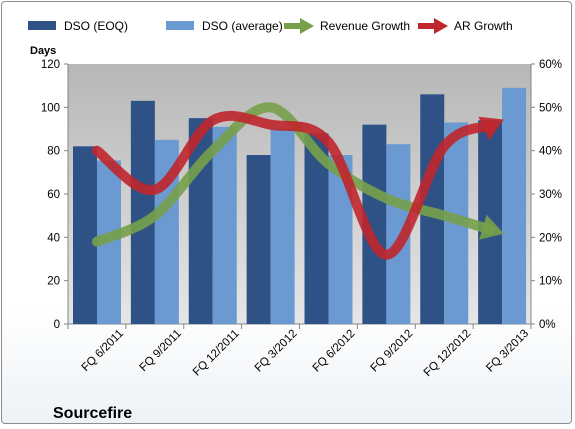 The image size is (575, 429). I want to click on company-name: Sourcefire, so click(92, 413).